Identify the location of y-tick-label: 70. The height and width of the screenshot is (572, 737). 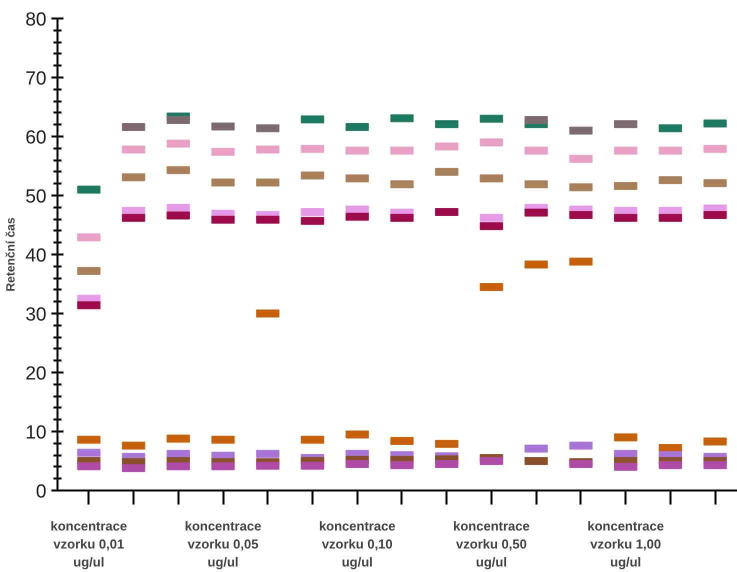
(36, 79).